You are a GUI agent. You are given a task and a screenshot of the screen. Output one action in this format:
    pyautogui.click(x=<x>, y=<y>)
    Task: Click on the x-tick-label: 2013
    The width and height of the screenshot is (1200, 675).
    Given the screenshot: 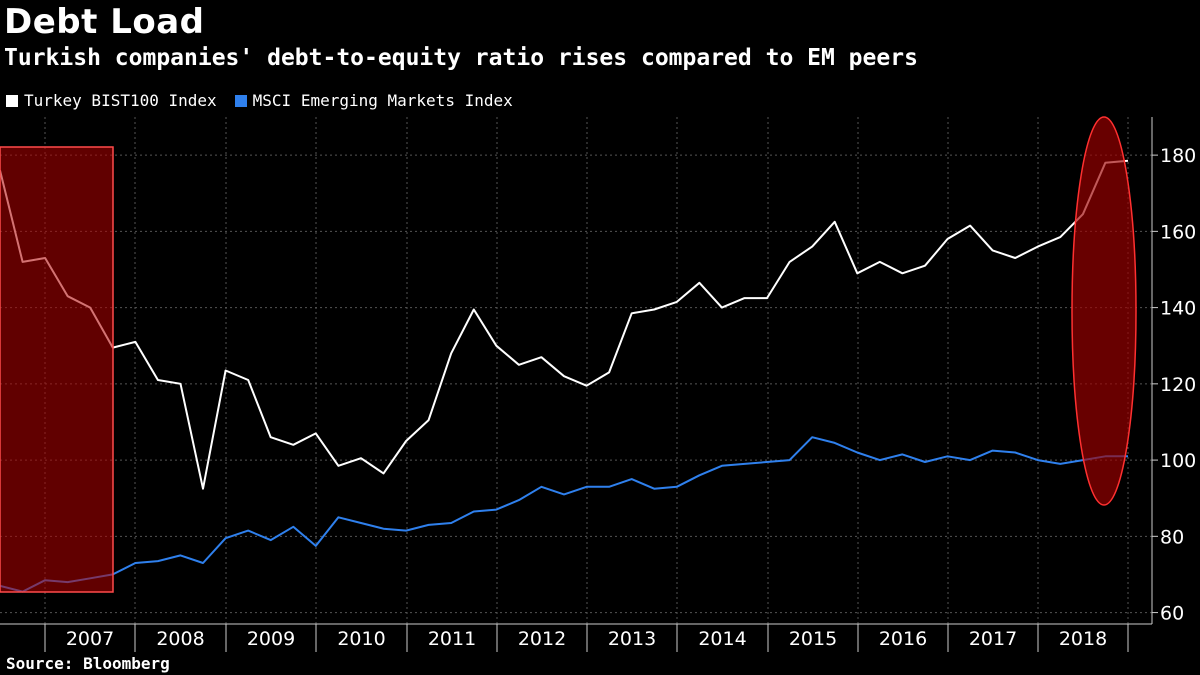 What is the action you would take?
    pyautogui.click(x=632, y=639)
    